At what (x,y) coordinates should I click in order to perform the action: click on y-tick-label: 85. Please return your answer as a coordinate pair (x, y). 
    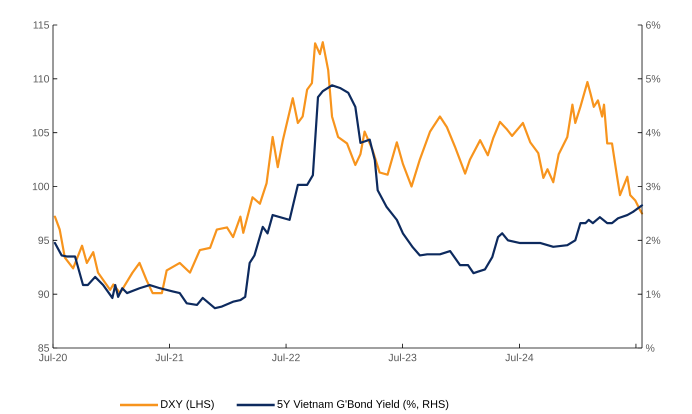
    Looking at the image, I should click on (44, 348).